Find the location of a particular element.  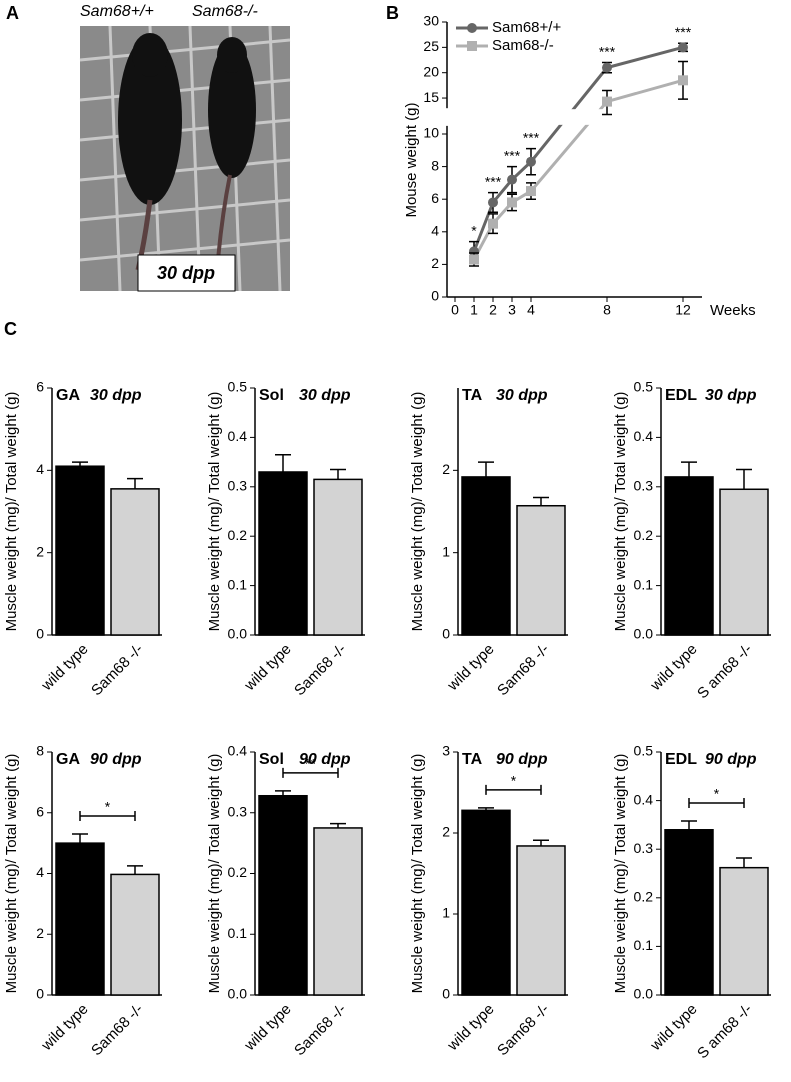

legend-label: Sam68+/+ is located at coordinates (526, 27).